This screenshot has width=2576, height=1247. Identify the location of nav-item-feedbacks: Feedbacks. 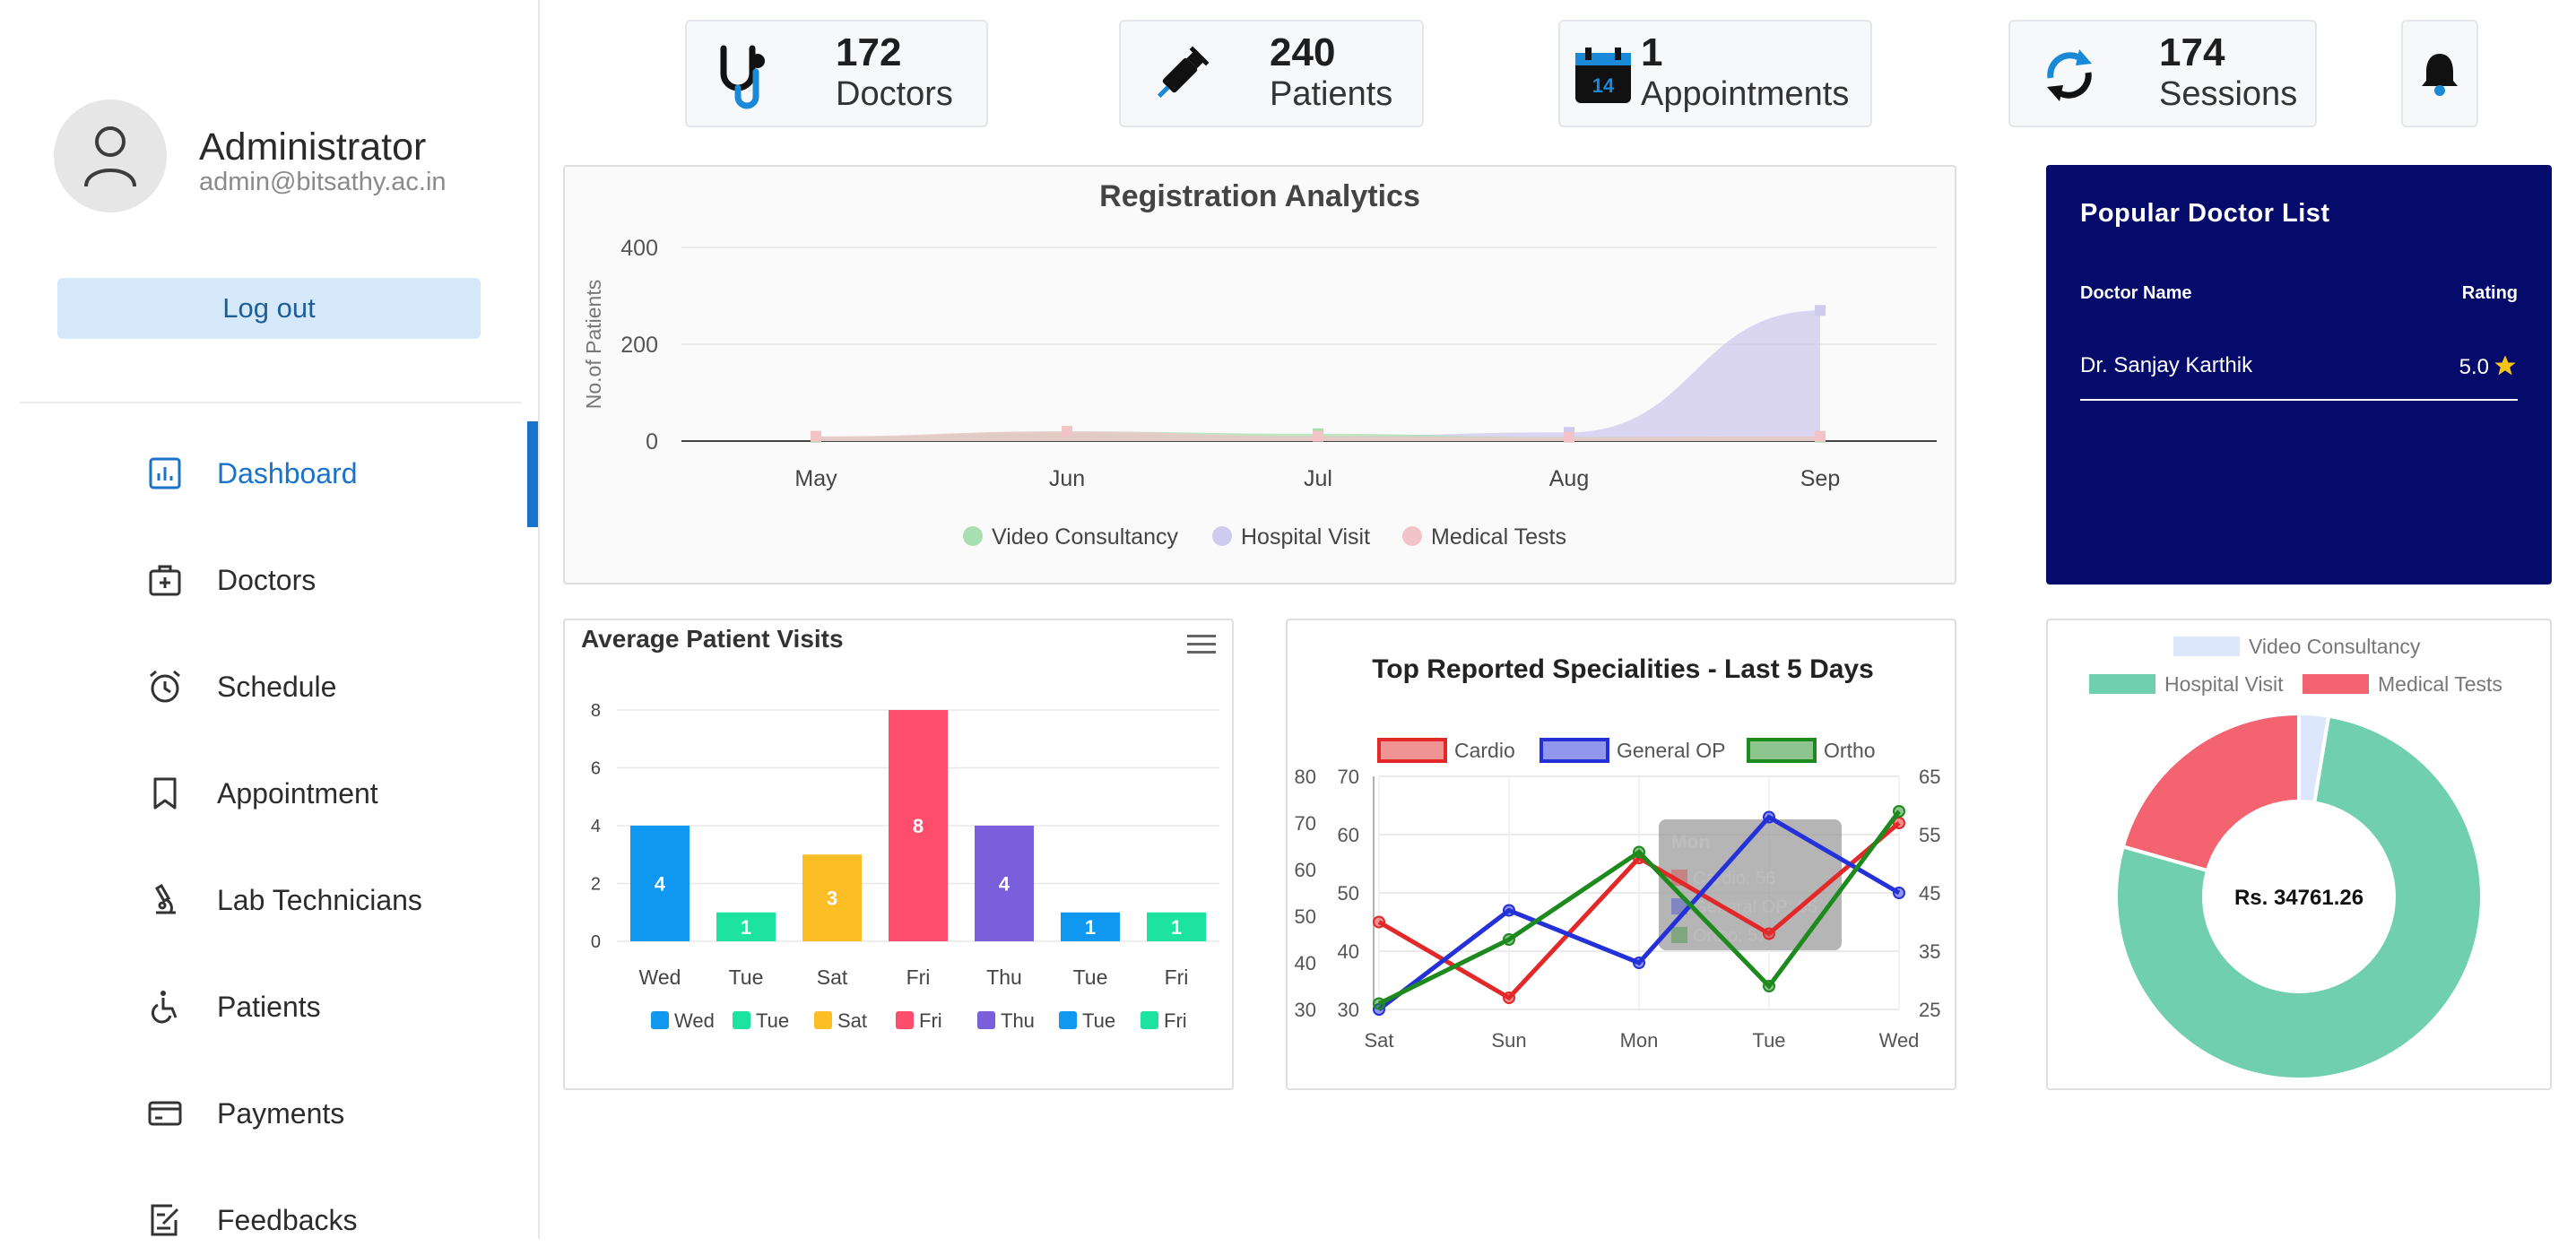
(250, 1220).